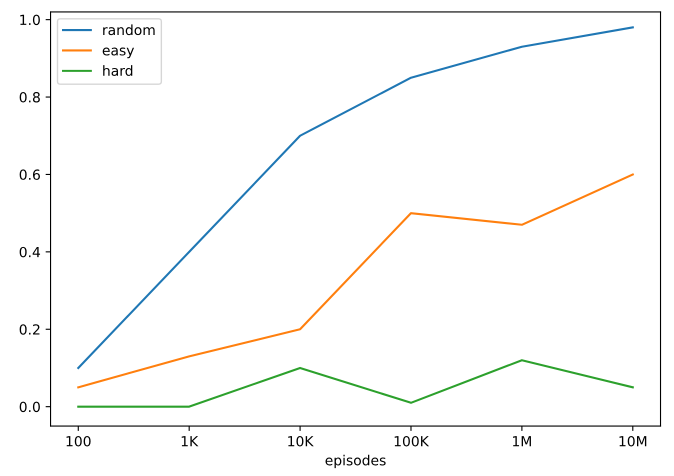  Describe the element at coordinates (30, 252) in the screenshot. I see `y-tick-label: 0.4` at that location.